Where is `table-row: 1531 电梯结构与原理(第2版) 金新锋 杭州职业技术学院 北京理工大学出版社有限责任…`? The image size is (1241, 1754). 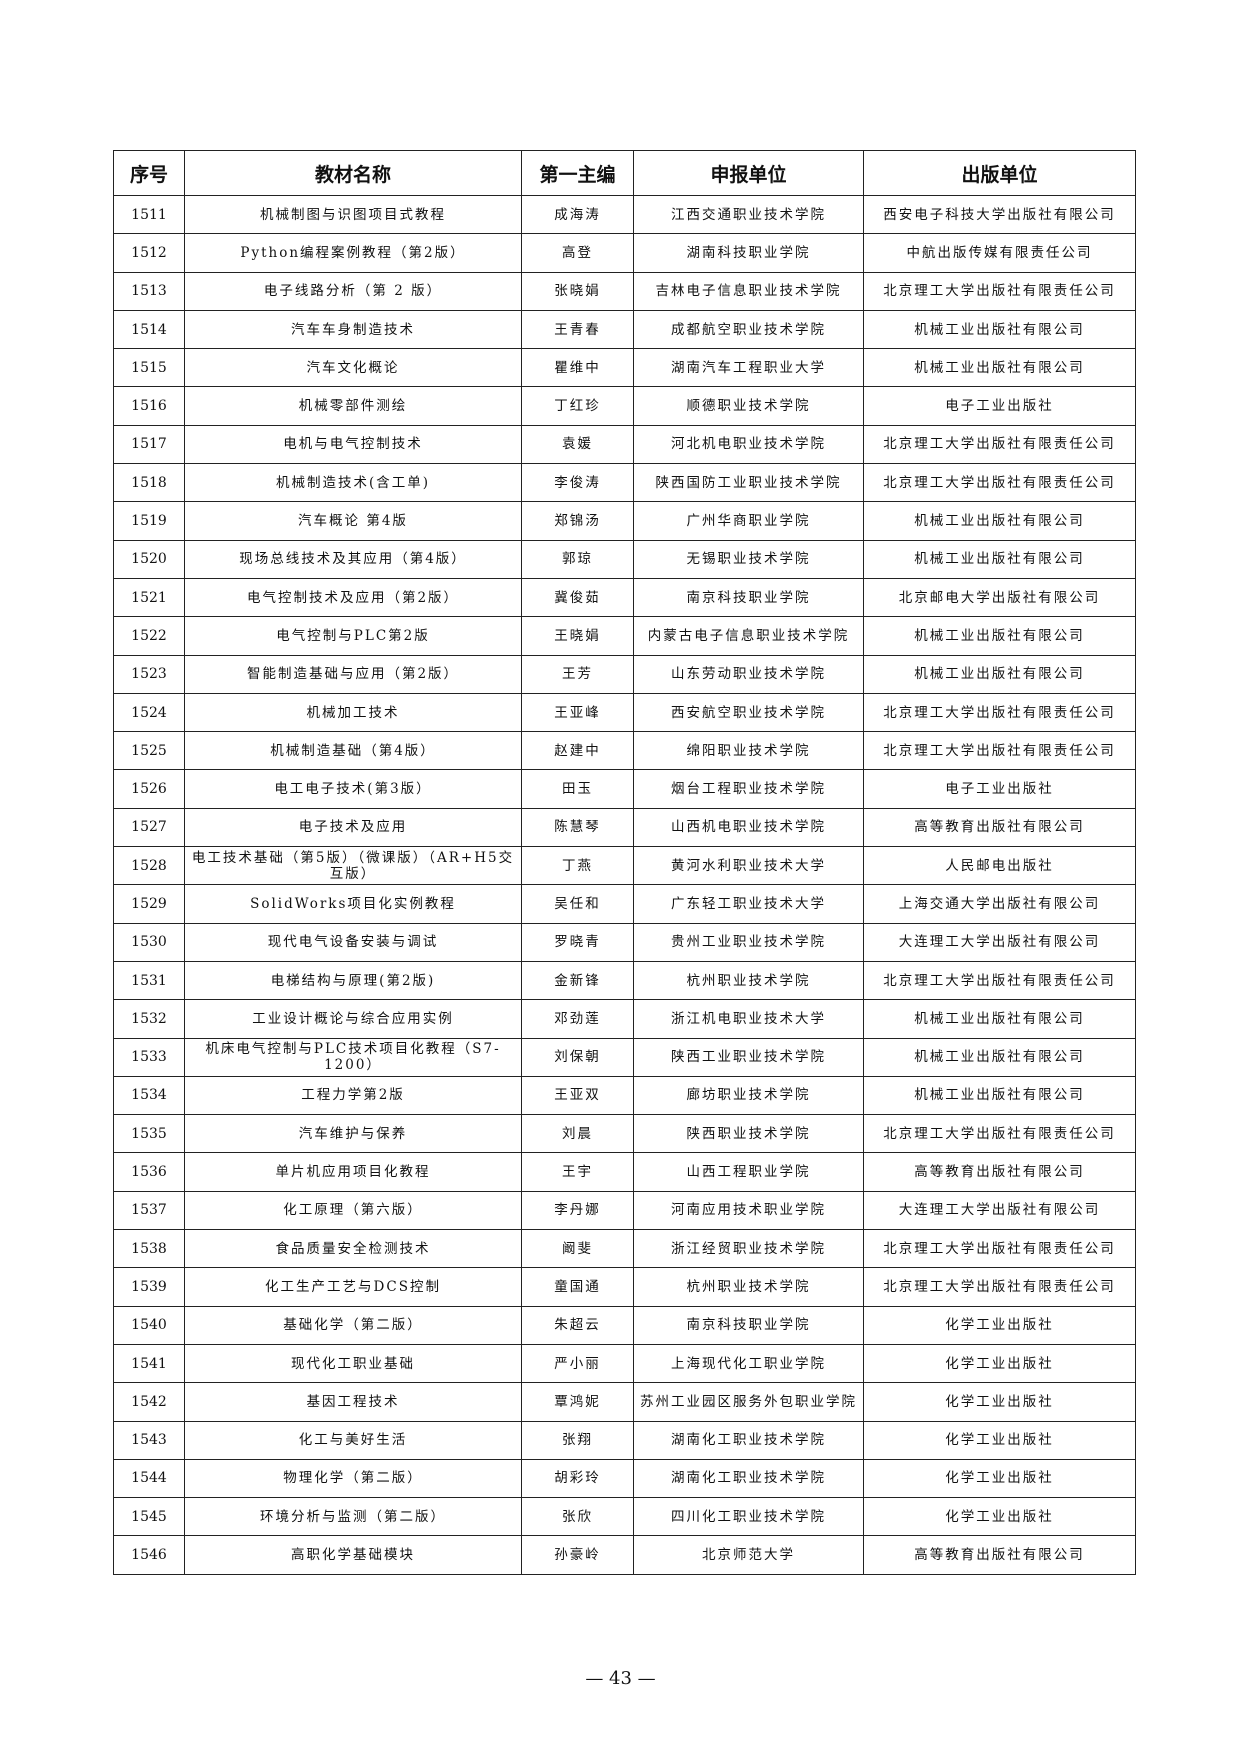 table-row: 1531 电梯结构与原理(第2版) 金新锋 杭州职业技术学院 北京理工大学出版社有限责任… is located at coordinates (624, 980).